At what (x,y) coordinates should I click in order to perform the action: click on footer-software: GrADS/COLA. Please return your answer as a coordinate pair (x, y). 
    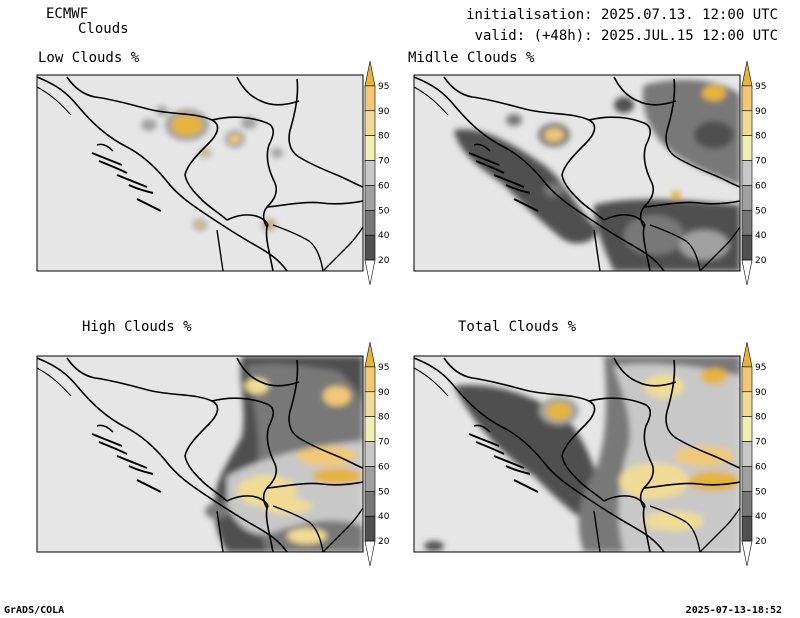
    Looking at the image, I should click on (34, 610).